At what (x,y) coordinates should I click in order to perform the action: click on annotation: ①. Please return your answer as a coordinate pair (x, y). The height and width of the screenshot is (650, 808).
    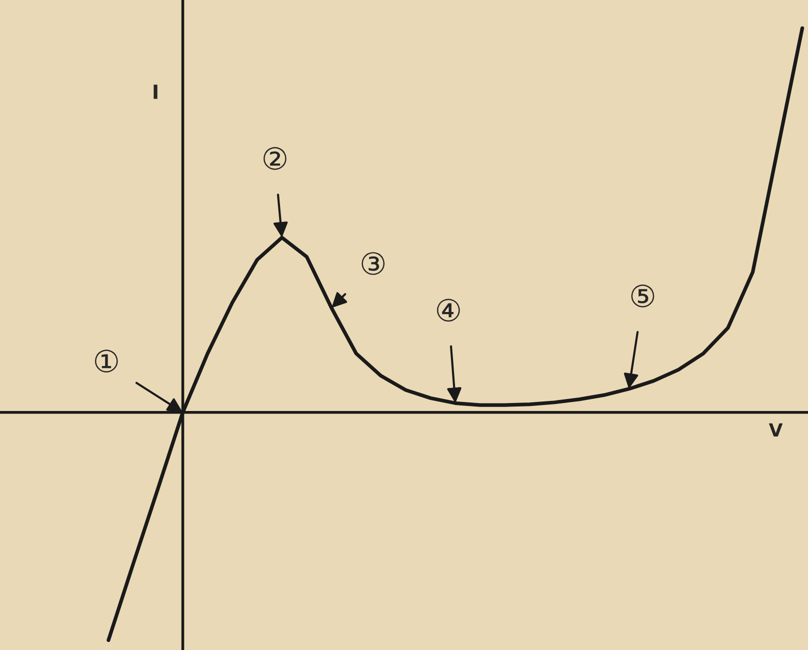
    Looking at the image, I should click on (106, 361).